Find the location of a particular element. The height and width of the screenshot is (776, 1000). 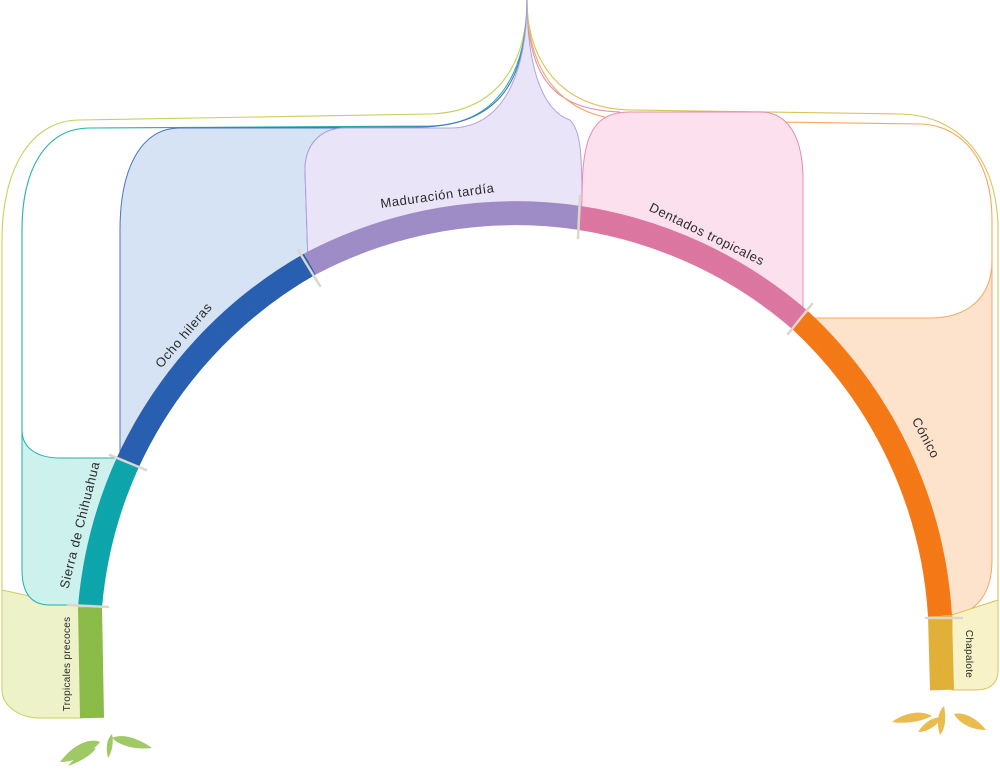

band-sierra-de-chihuahua is located at coordinates (108, 533).